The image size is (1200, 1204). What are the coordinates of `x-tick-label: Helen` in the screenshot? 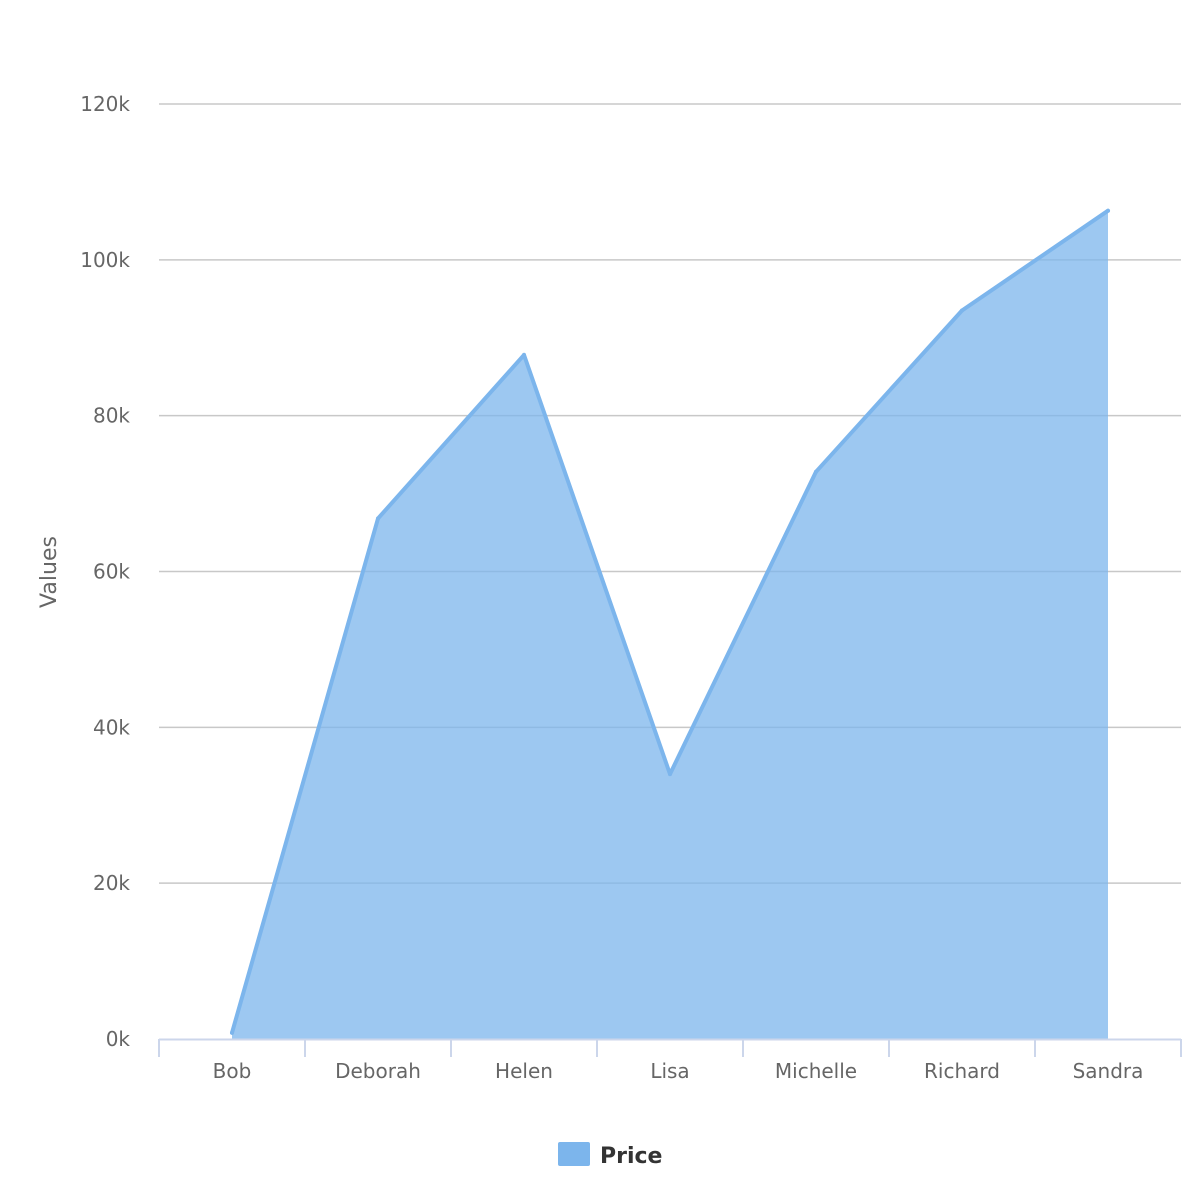 It's located at (524, 1071).